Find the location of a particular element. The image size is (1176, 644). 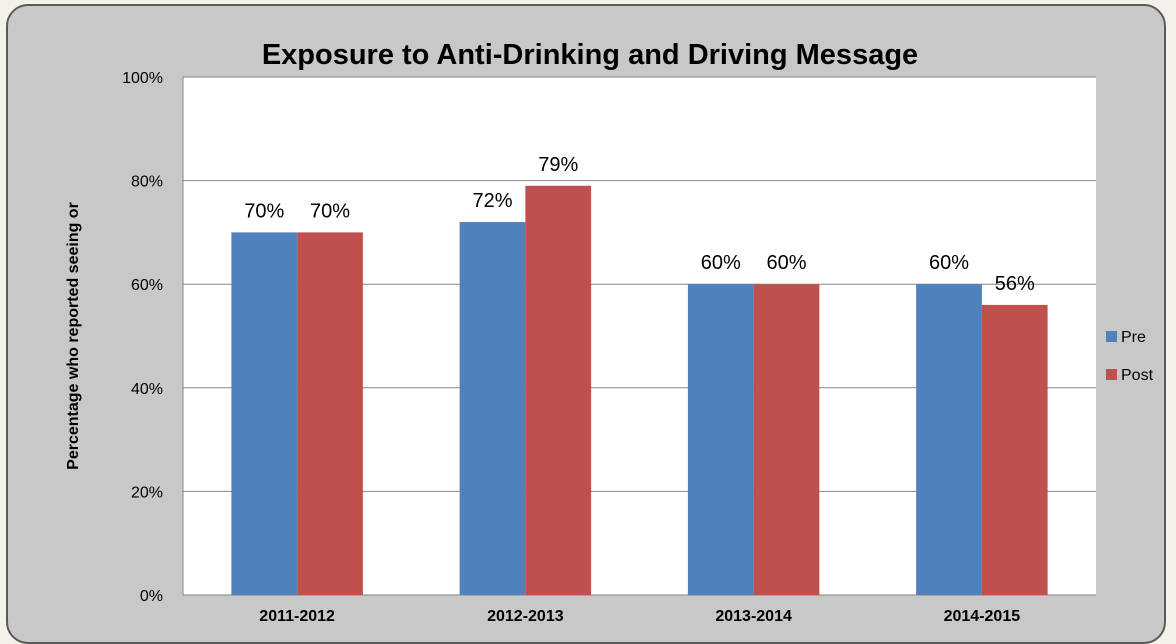

y-tick-label: 0% is located at coordinates (151, 596).